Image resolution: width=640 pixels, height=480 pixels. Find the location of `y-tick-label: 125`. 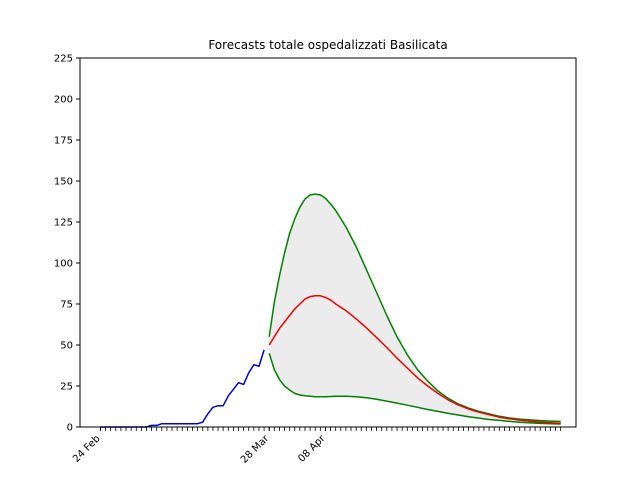

y-tick-label: 125 is located at coordinates (63, 223).